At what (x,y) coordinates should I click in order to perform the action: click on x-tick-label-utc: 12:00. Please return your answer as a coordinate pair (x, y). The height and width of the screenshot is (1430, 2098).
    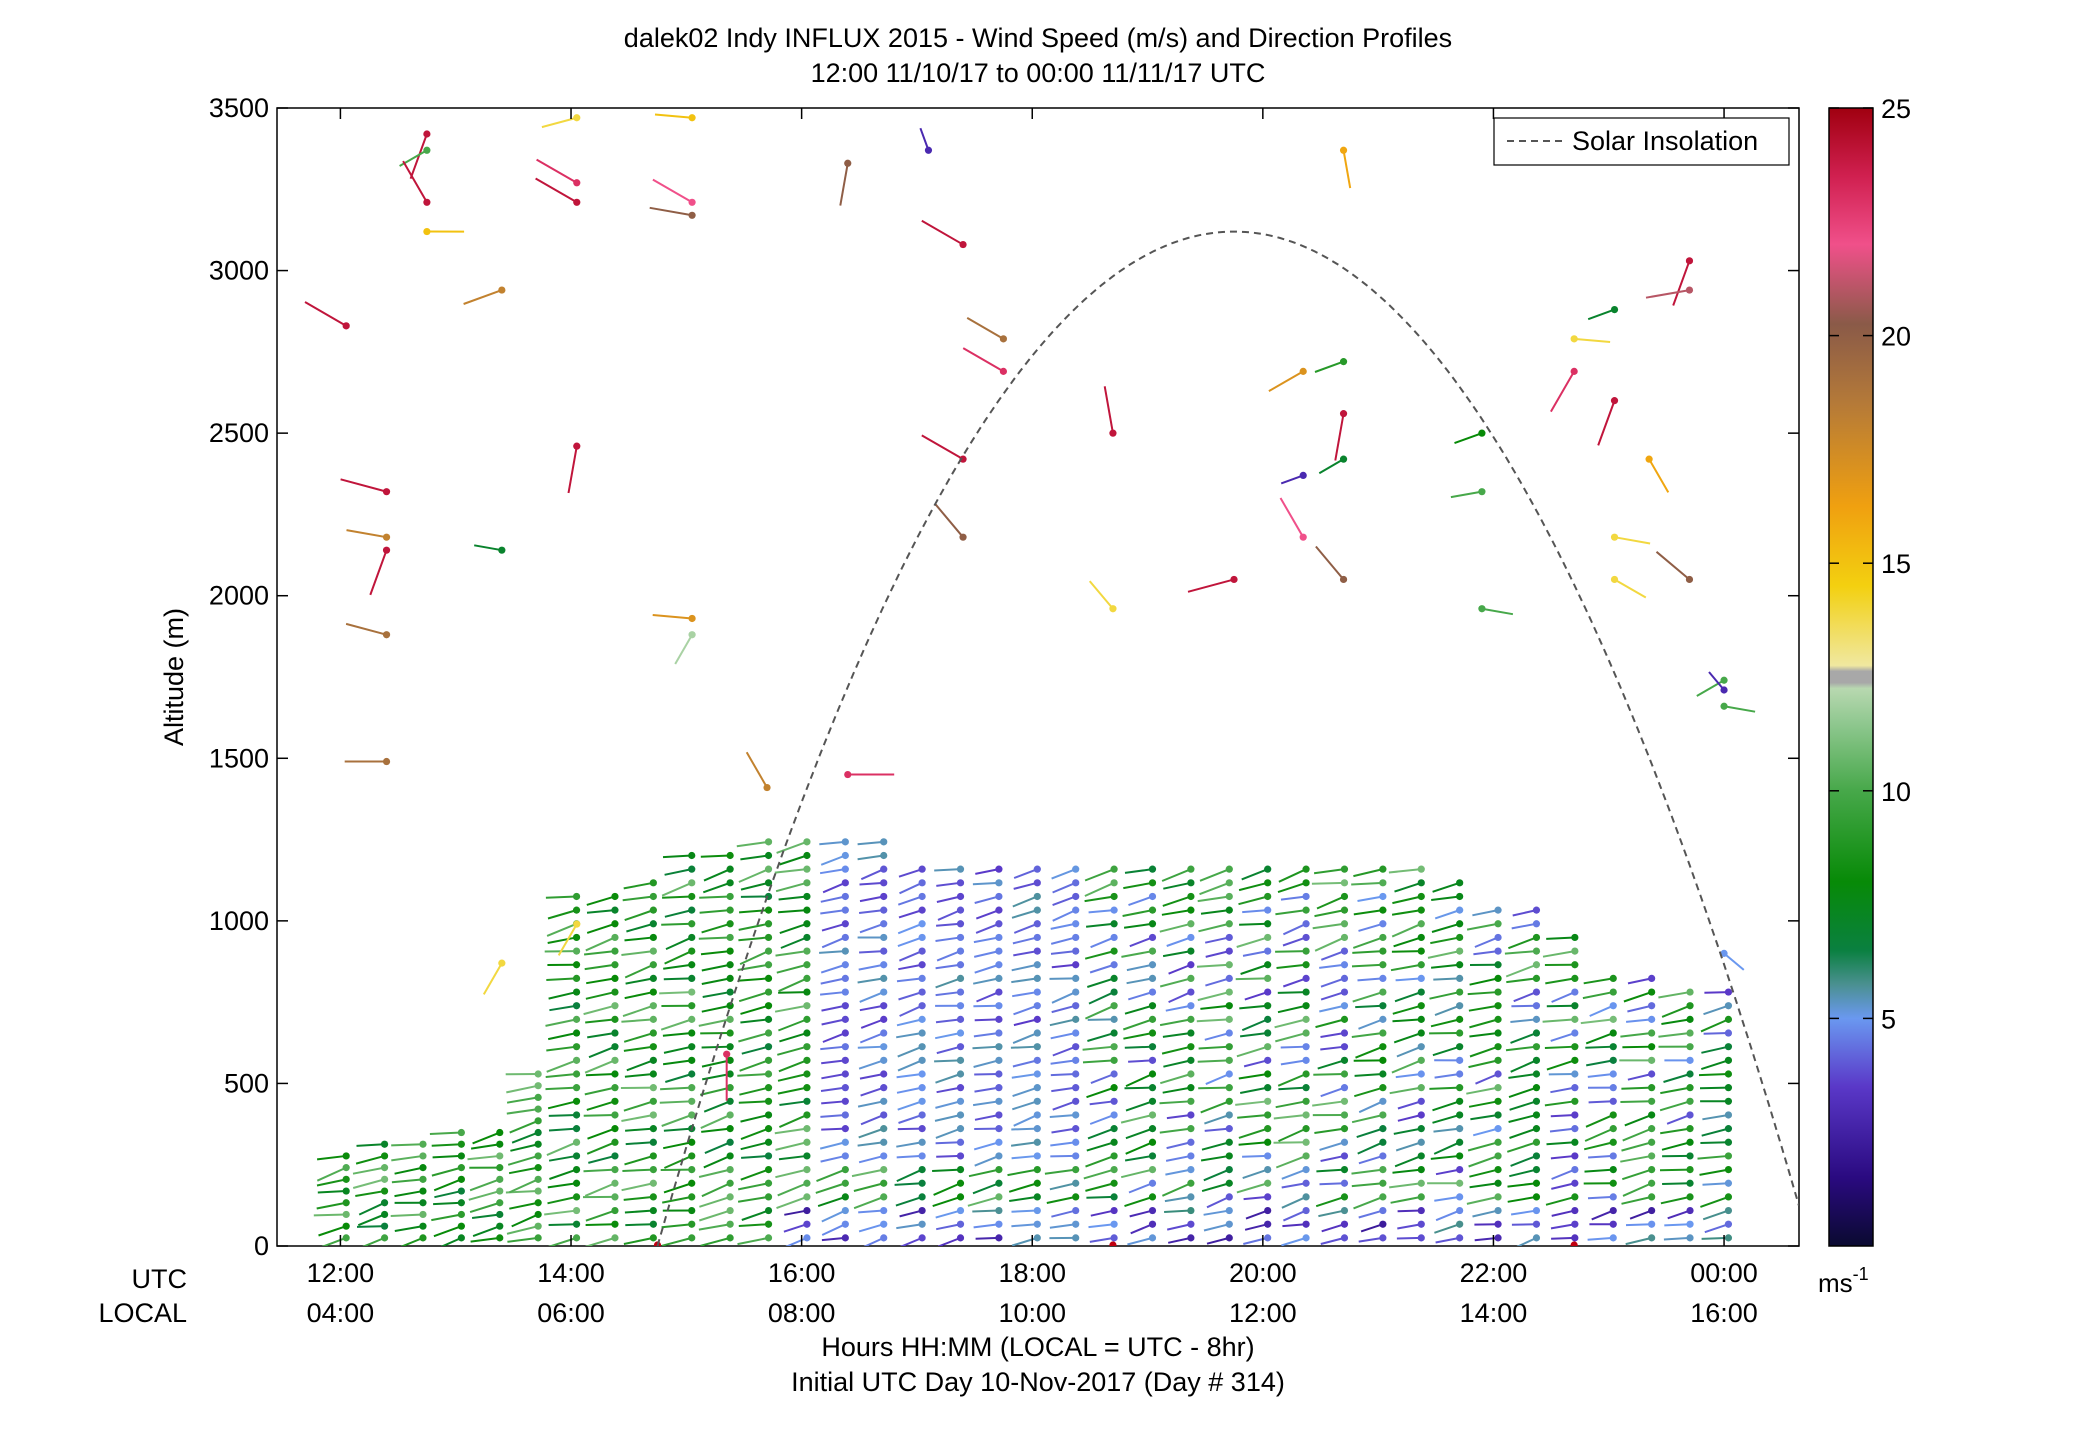
    Looking at the image, I should click on (341, 1273).